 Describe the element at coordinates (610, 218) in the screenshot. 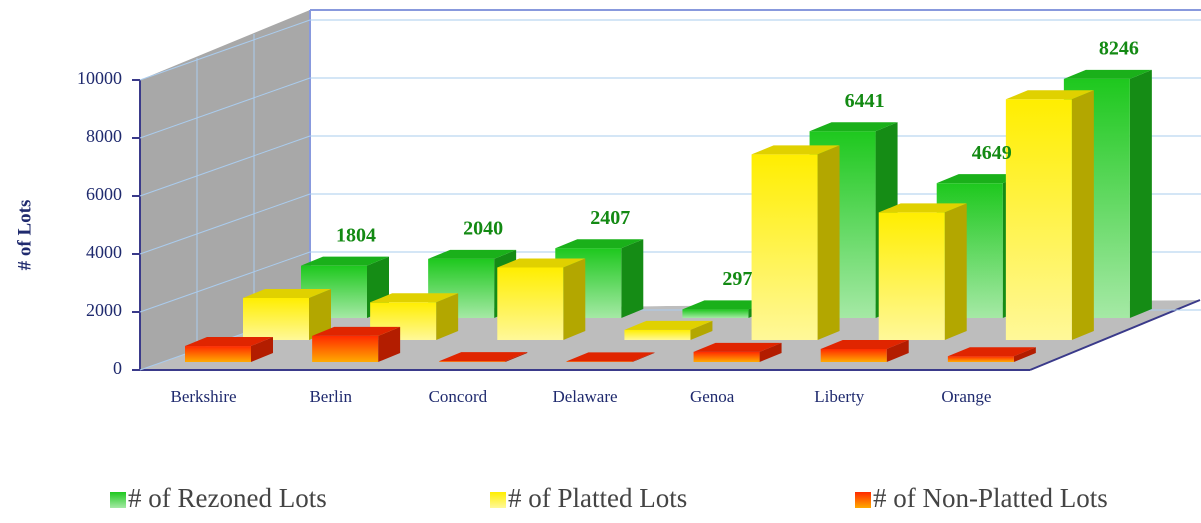

I see `value-label: 2407` at that location.